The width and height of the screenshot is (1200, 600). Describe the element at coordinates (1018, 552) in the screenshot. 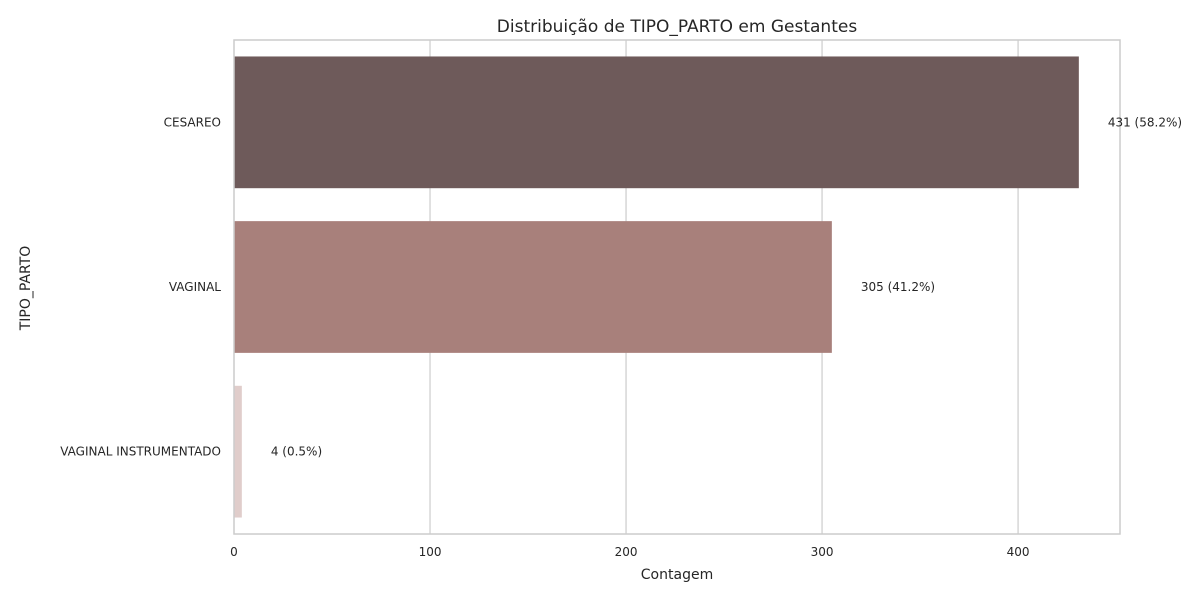

I see `x-tick-label: 400` at that location.